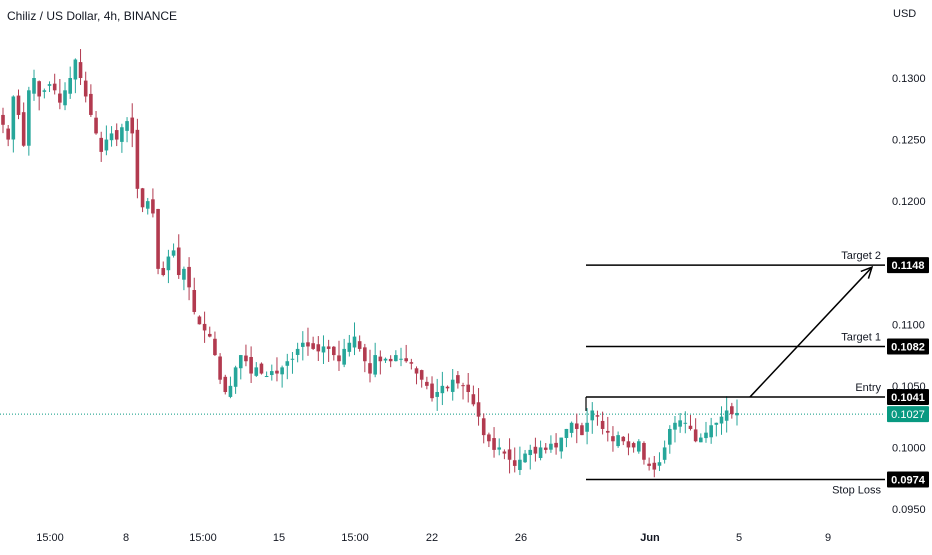  Describe the element at coordinates (909, 141) in the screenshot. I see `y-tick-label: 0.1250` at that location.